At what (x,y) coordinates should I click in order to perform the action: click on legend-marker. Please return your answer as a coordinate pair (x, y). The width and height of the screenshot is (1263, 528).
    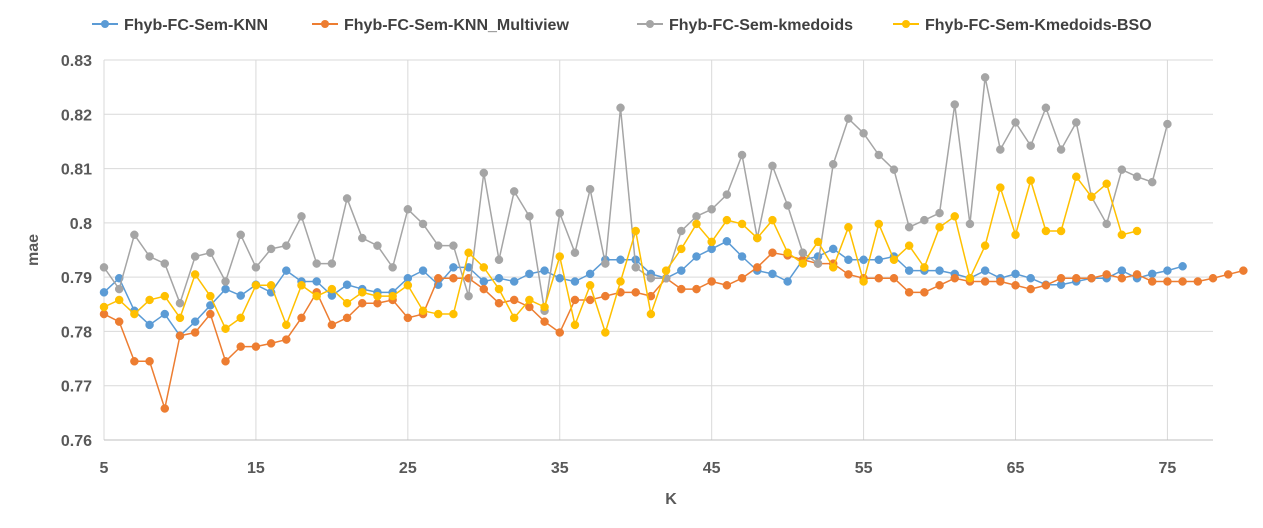
    Looking at the image, I should click on (650, 24).